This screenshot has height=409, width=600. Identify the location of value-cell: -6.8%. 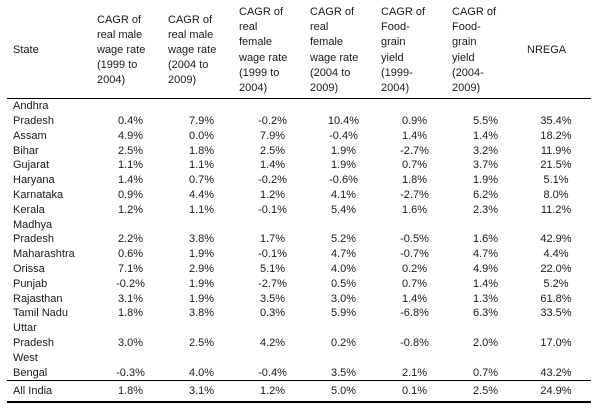
(414, 313).